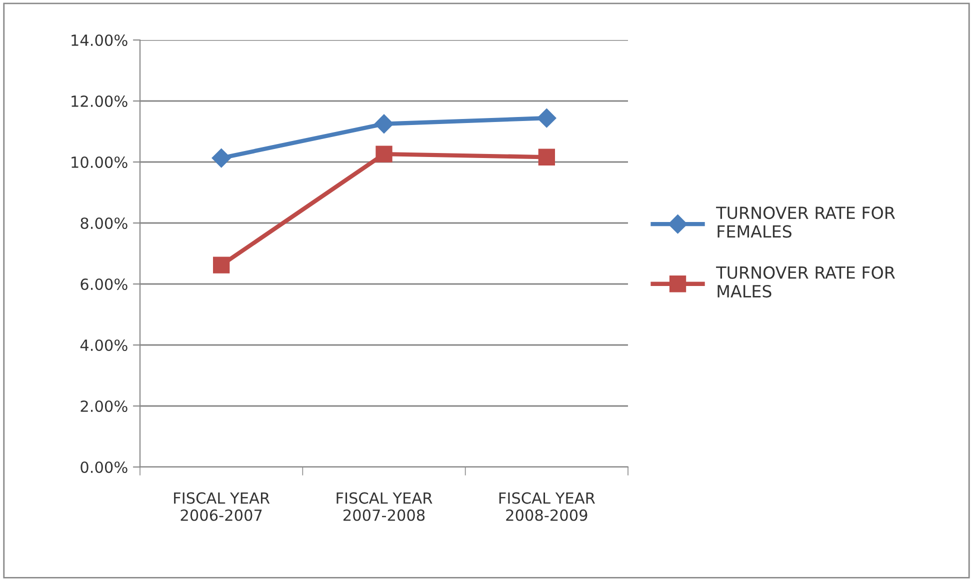  I want to click on legend-label: TURNOVER RATE FOR FEMALES, so click(805, 222).